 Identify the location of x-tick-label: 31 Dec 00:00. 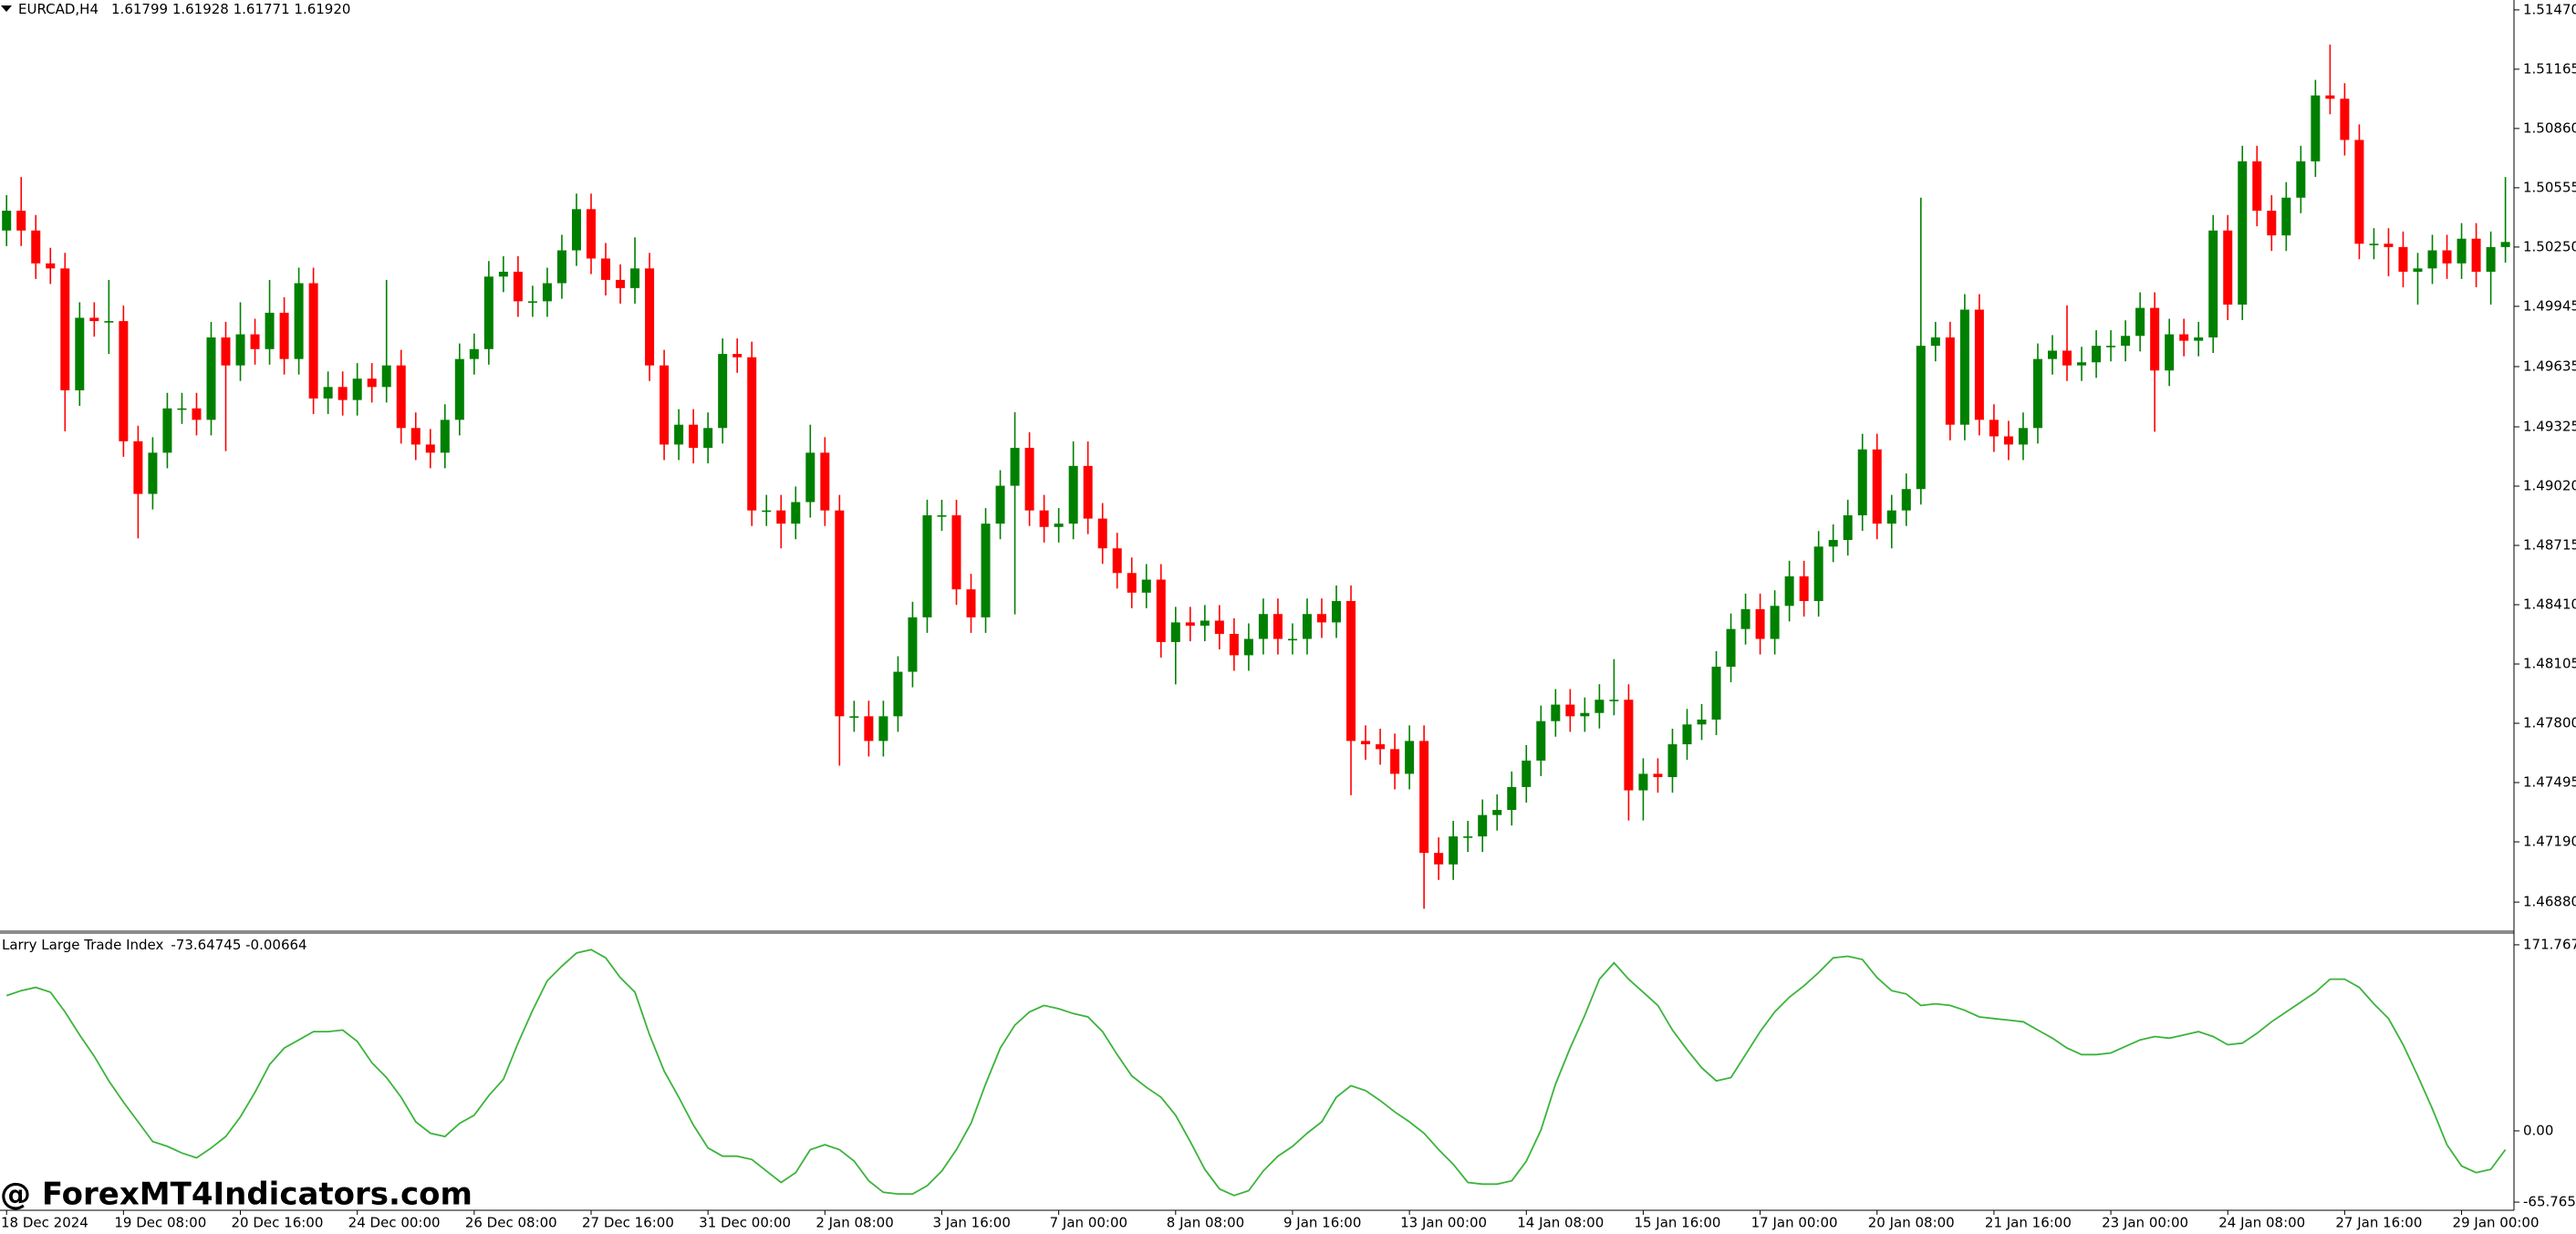
(745, 1223).